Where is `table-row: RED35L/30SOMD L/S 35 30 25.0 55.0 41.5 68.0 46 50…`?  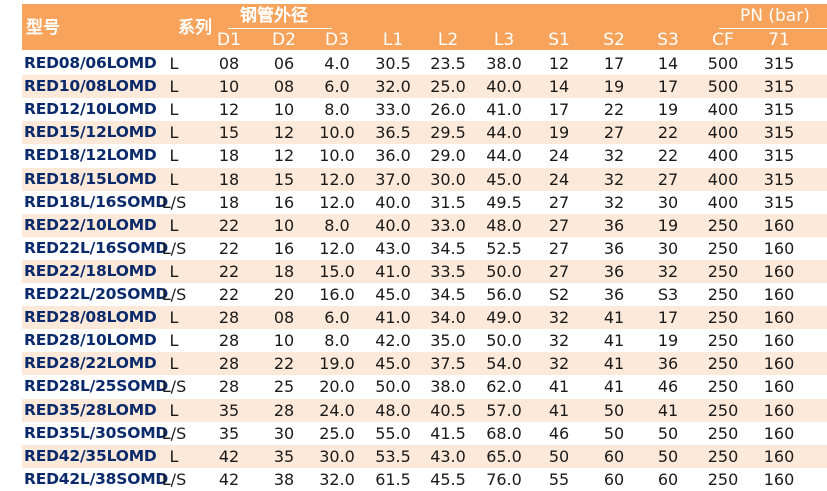 table-row: RED35L/30SOMD L/S 35 30 25.0 55.0 41.5 68.0 46 50… is located at coordinates (424, 433).